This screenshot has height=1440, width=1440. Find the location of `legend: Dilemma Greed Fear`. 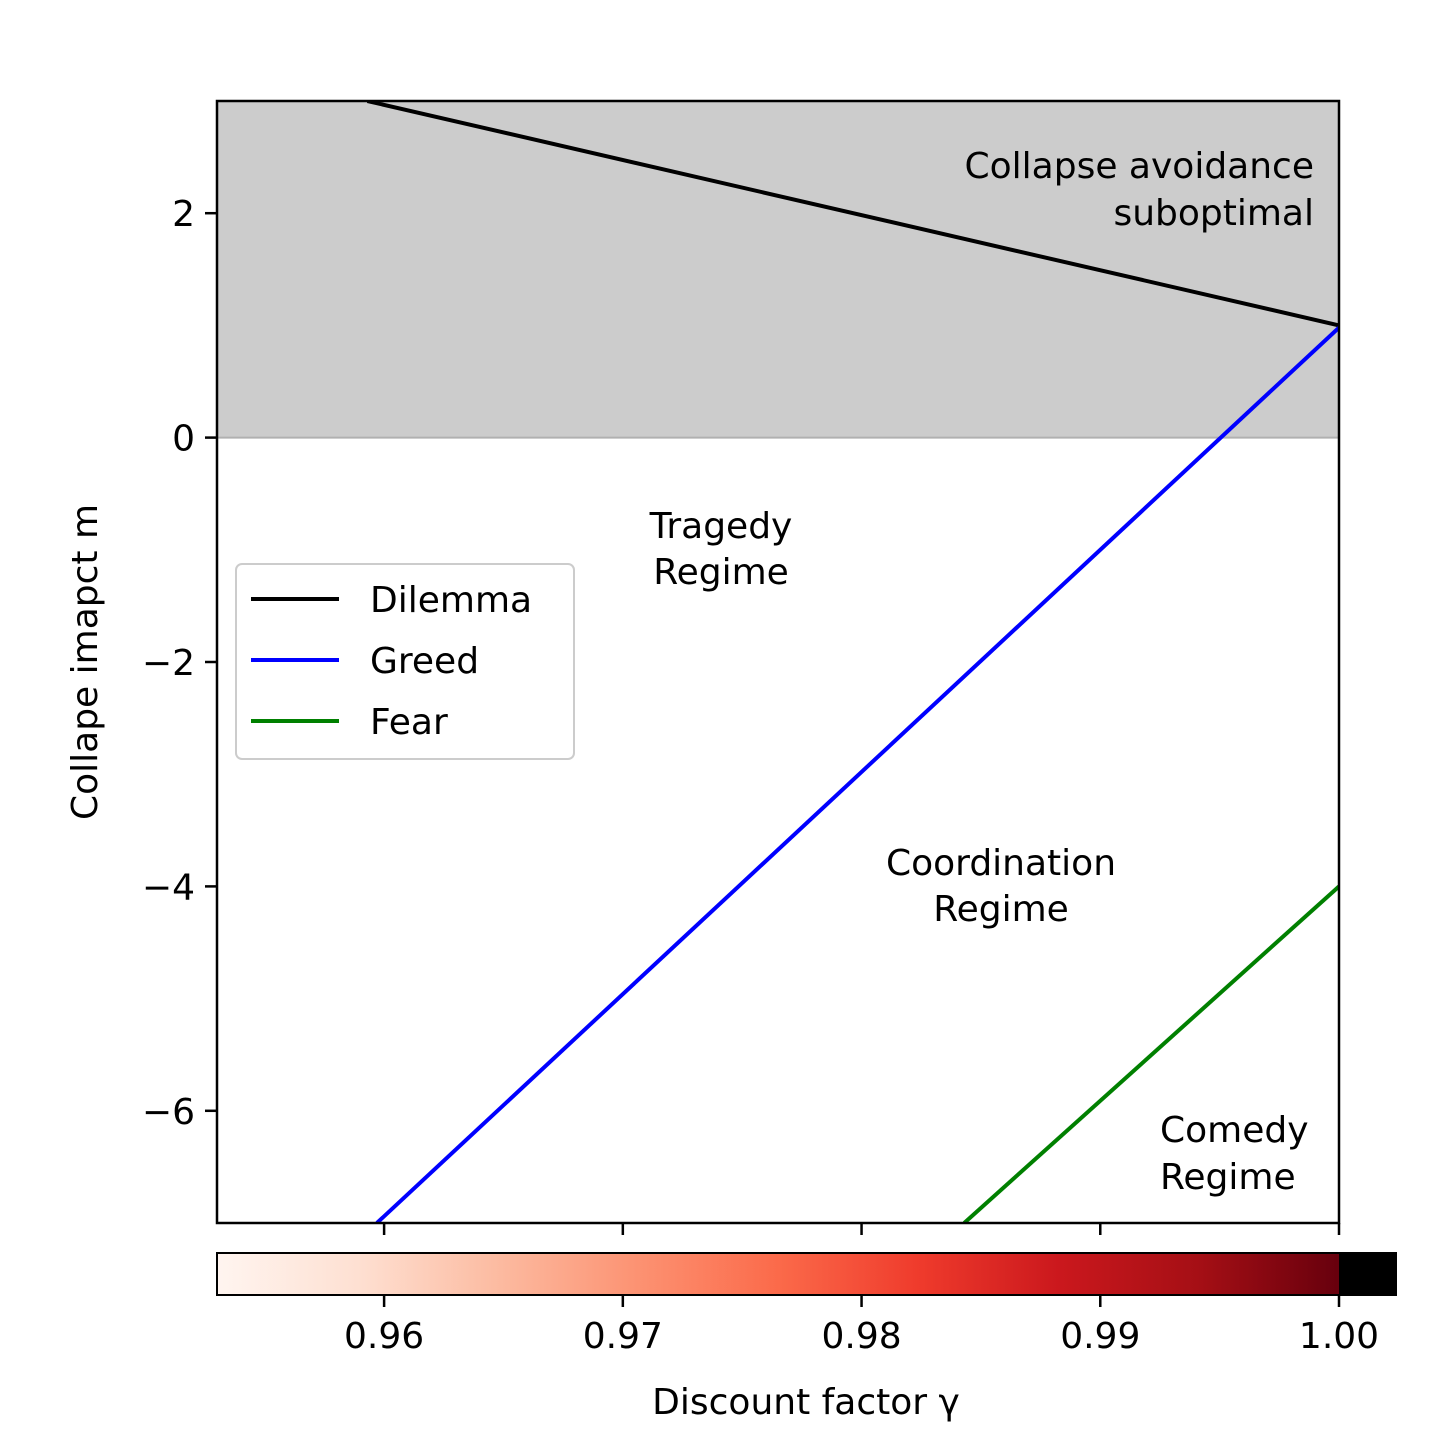

legend: Dilemma Greed Fear is located at coordinates (405, 661).